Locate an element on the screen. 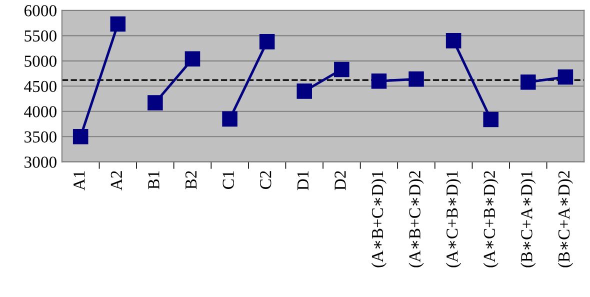  x-tick-label: A1 is located at coordinates (79, 180).